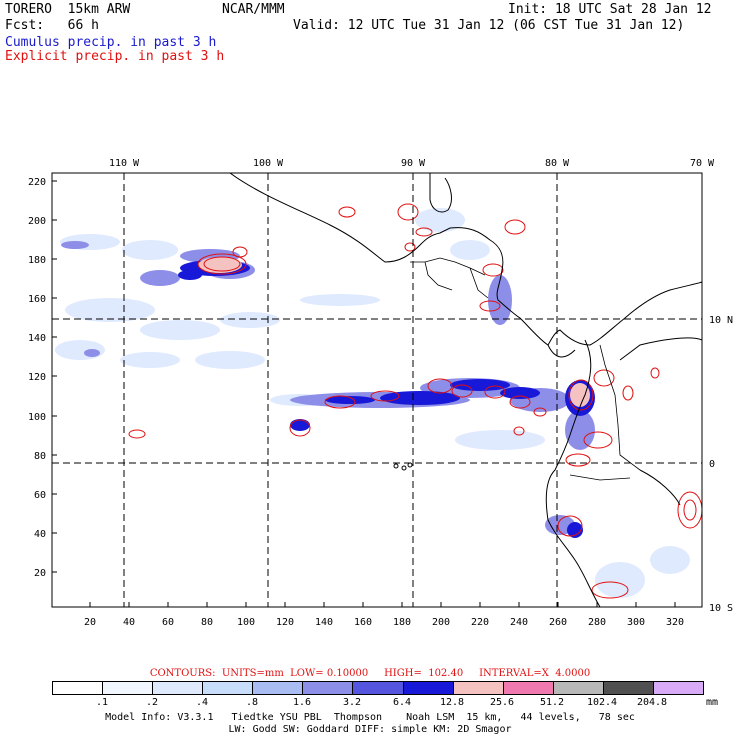 This screenshot has height=740, width=740. Describe the element at coordinates (610, 9) in the screenshot. I see `init-time: Init: 18 UTC Sat 28 Jan 12` at that location.